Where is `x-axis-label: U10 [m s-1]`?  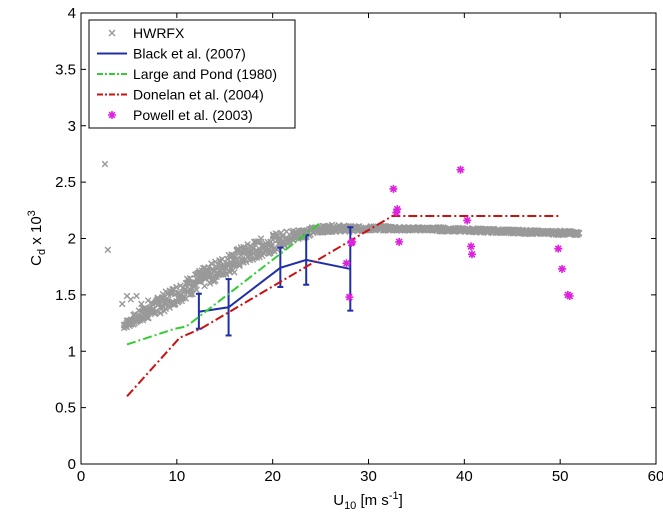
x-axis-label: U10 [m s-1] is located at coordinates (368, 501).